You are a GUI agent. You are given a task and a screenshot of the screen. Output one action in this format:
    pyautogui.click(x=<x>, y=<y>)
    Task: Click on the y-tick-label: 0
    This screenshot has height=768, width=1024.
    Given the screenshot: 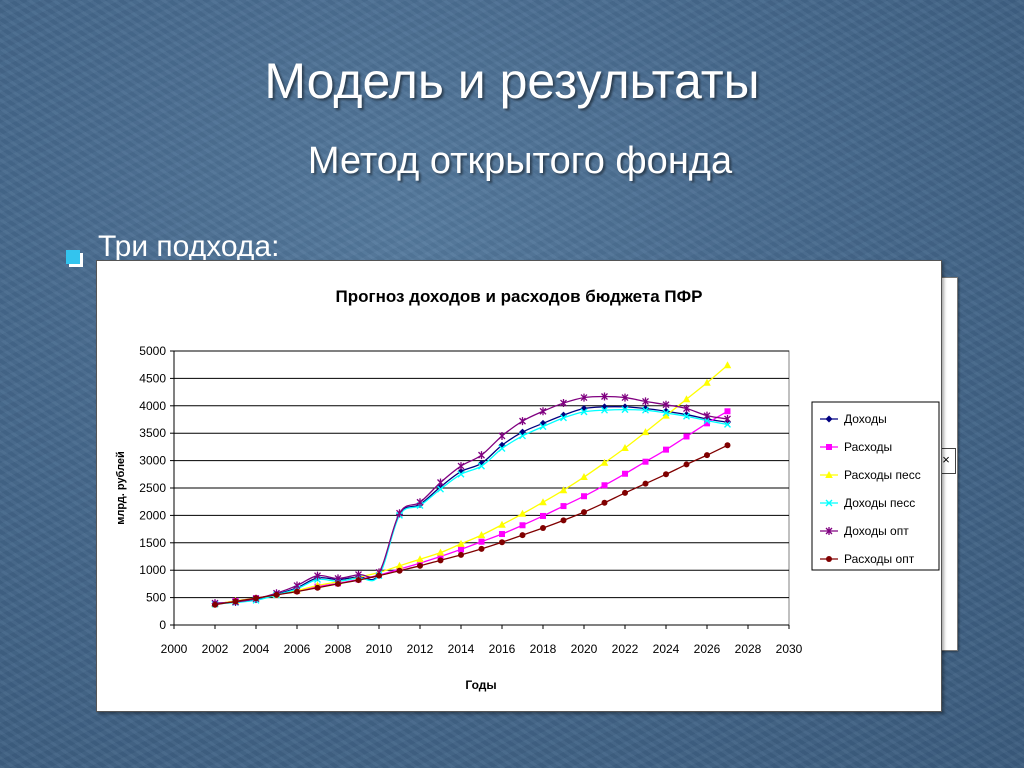 What is the action you would take?
    pyautogui.click(x=162, y=625)
    